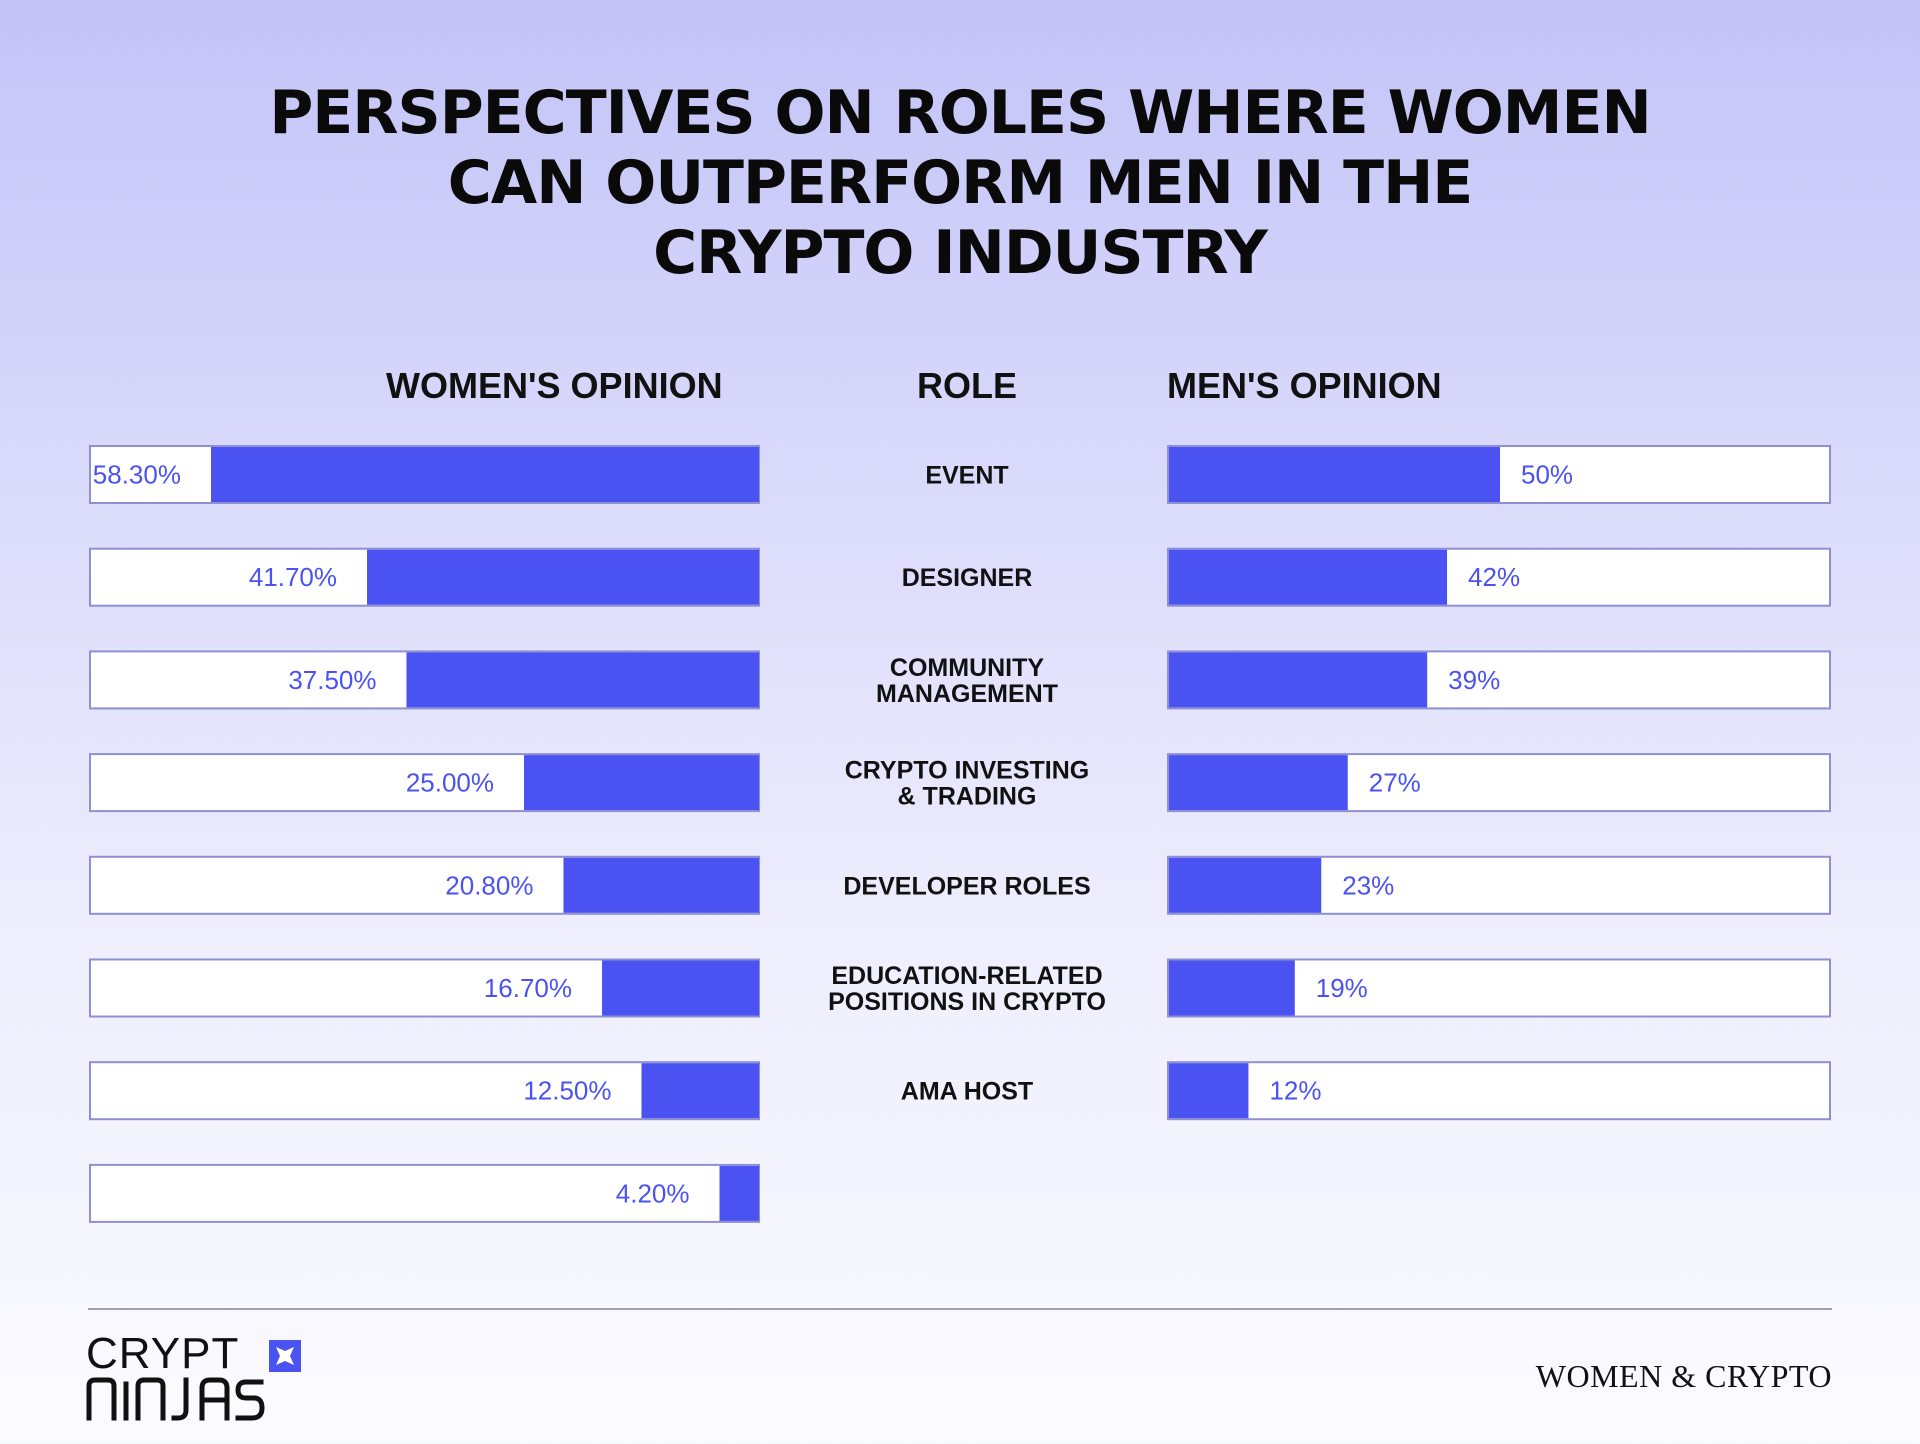  I want to click on title-line: CRYPTO INDUSTRY, so click(960, 253).